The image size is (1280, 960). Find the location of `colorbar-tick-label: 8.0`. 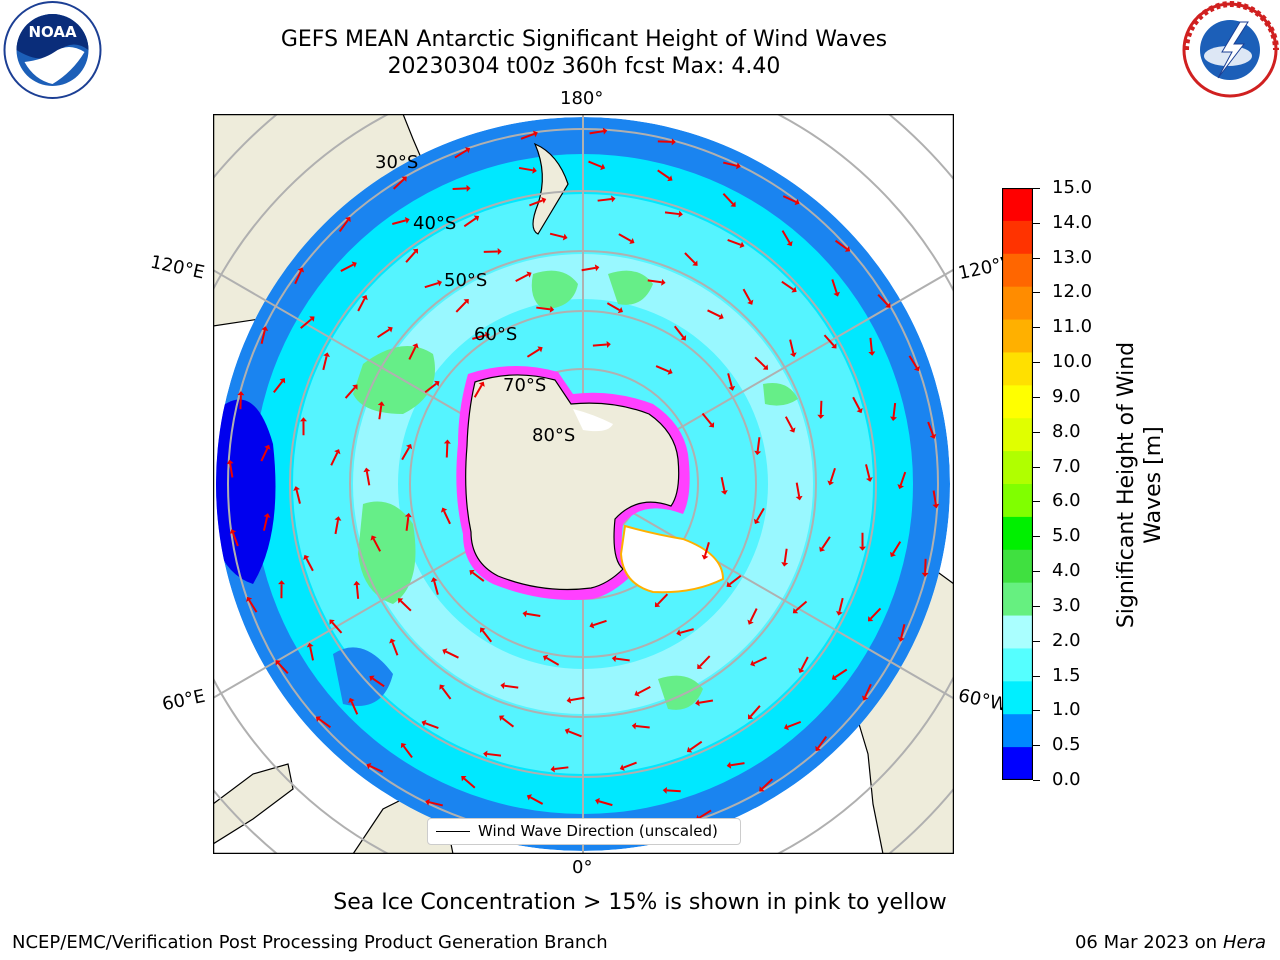

colorbar-tick-label: 8.0 is located at coordinates (1066, 431).